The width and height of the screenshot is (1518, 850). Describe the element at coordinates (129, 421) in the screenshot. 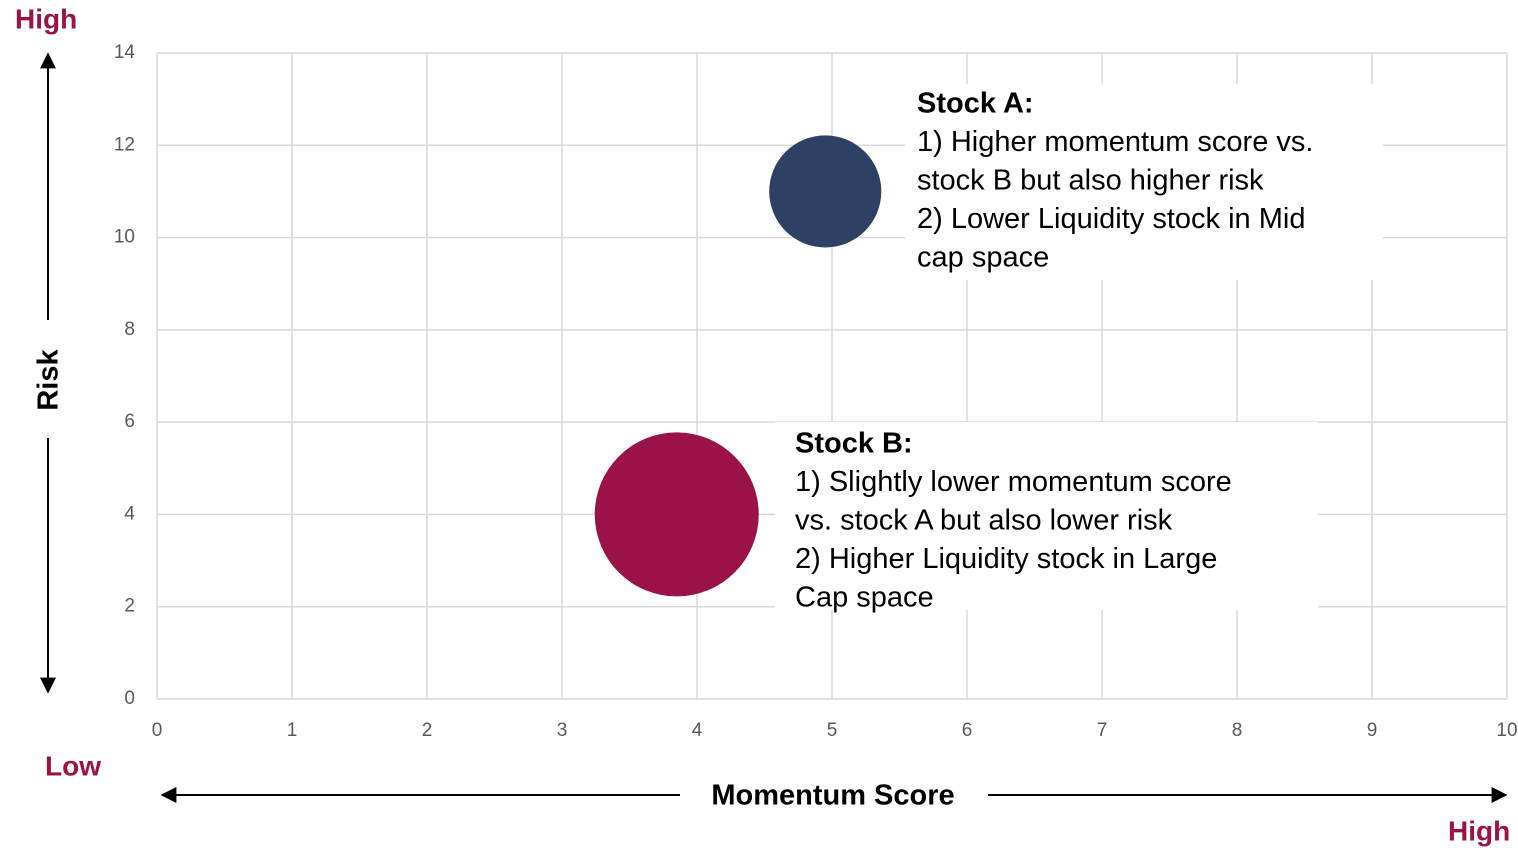

I see `y-tick-label: 6` at that location.